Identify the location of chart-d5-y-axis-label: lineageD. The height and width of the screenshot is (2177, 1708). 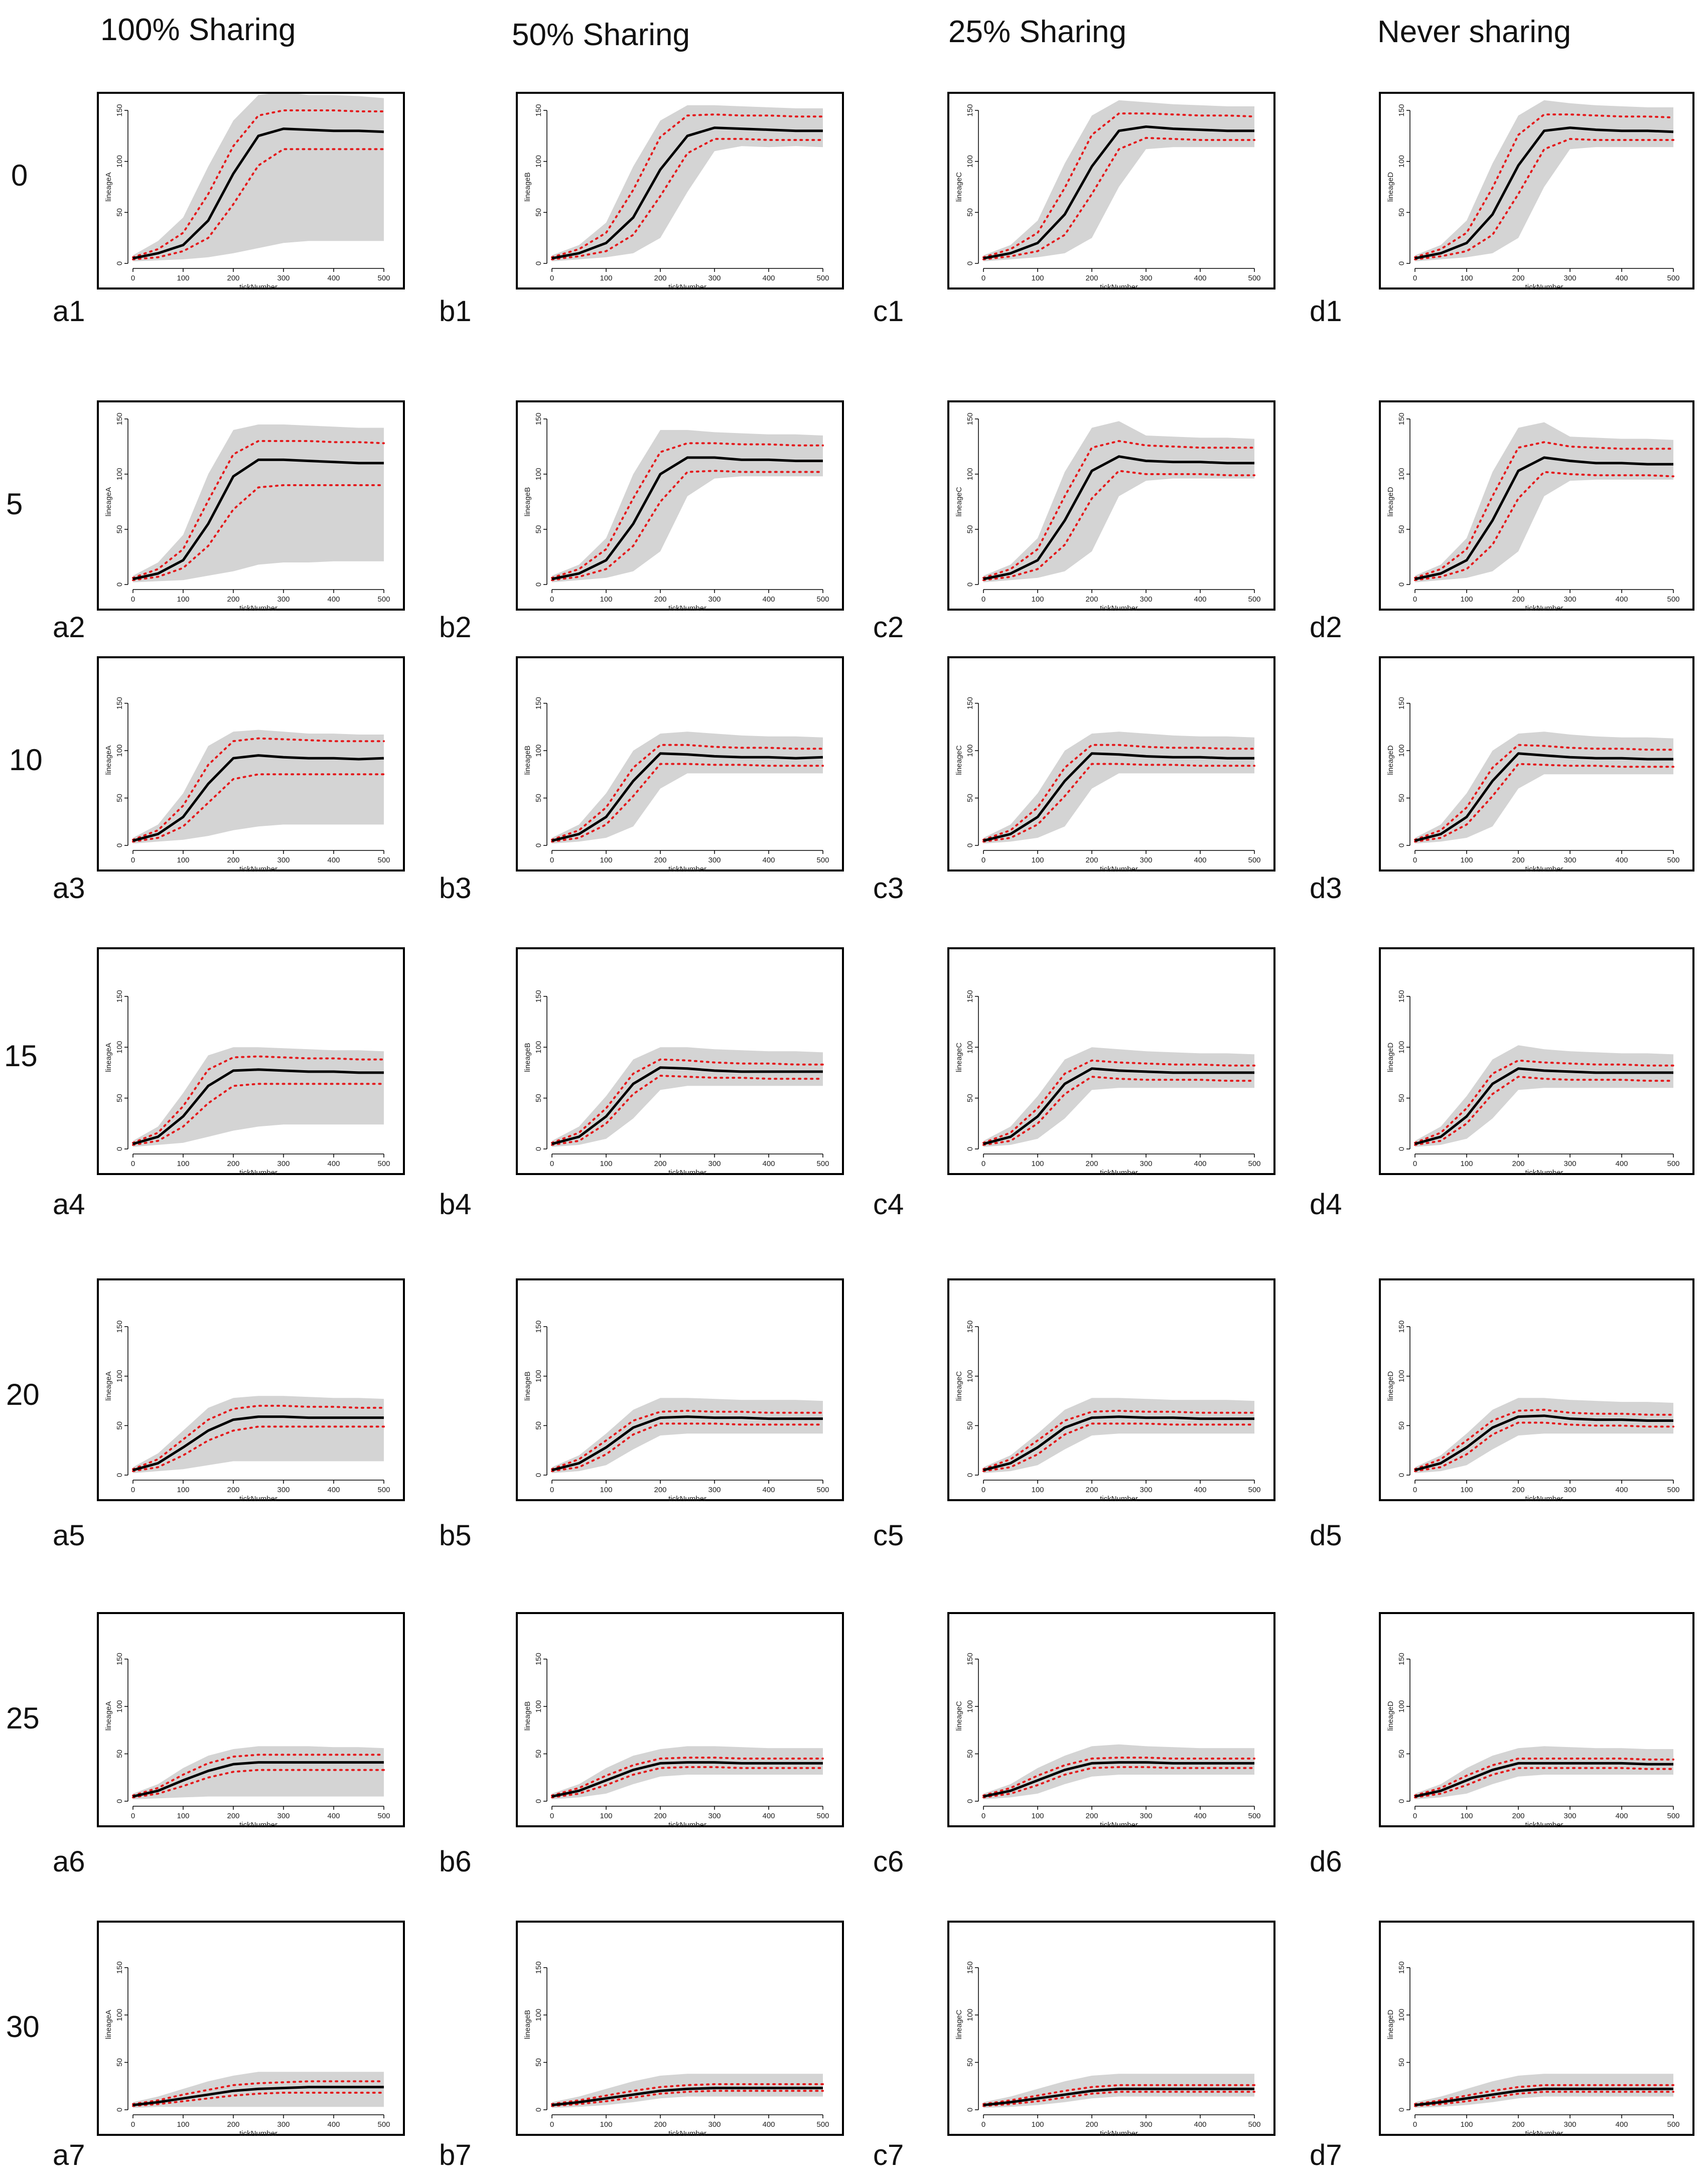
(1390, 1386).